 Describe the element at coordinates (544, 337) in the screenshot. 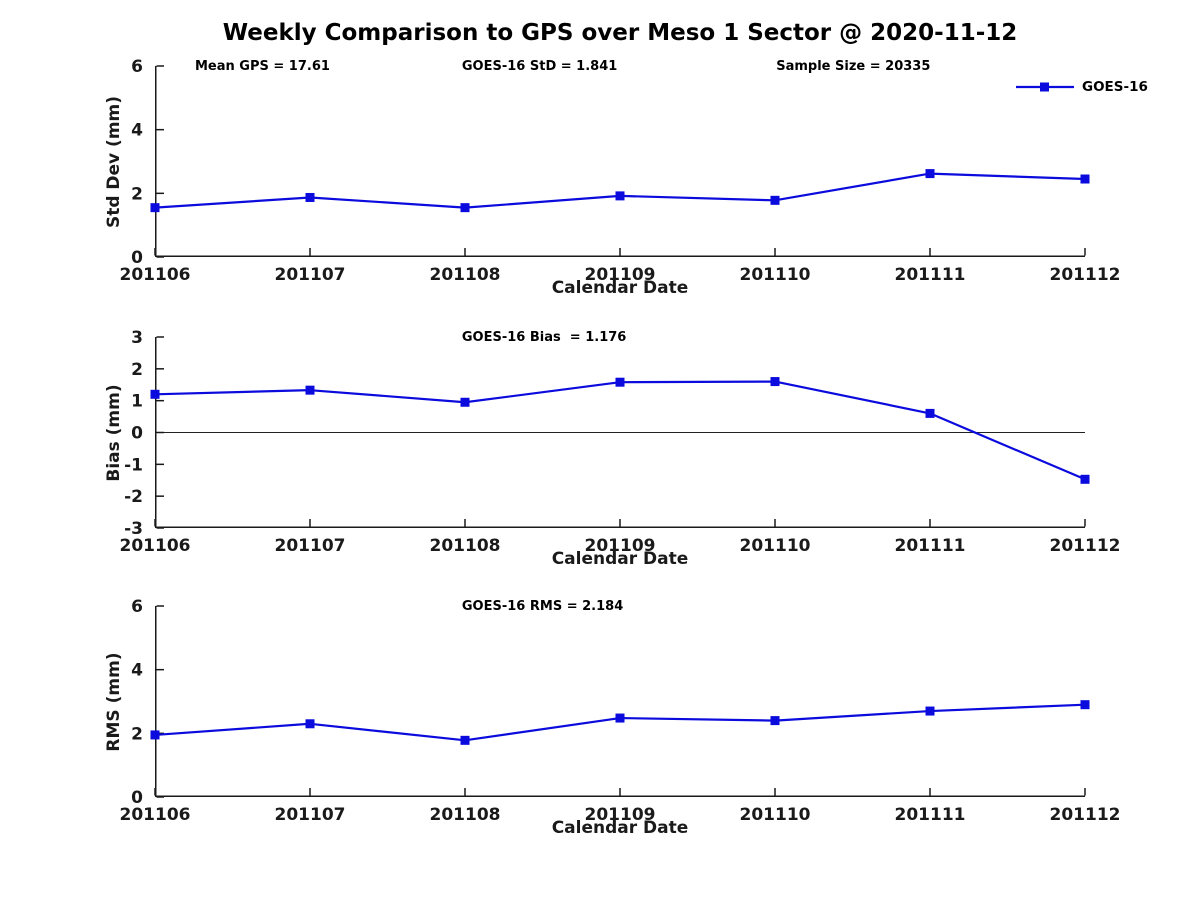

I see `annotation-goes16-bias: GOES-16 Bias = 1.176` at that location.